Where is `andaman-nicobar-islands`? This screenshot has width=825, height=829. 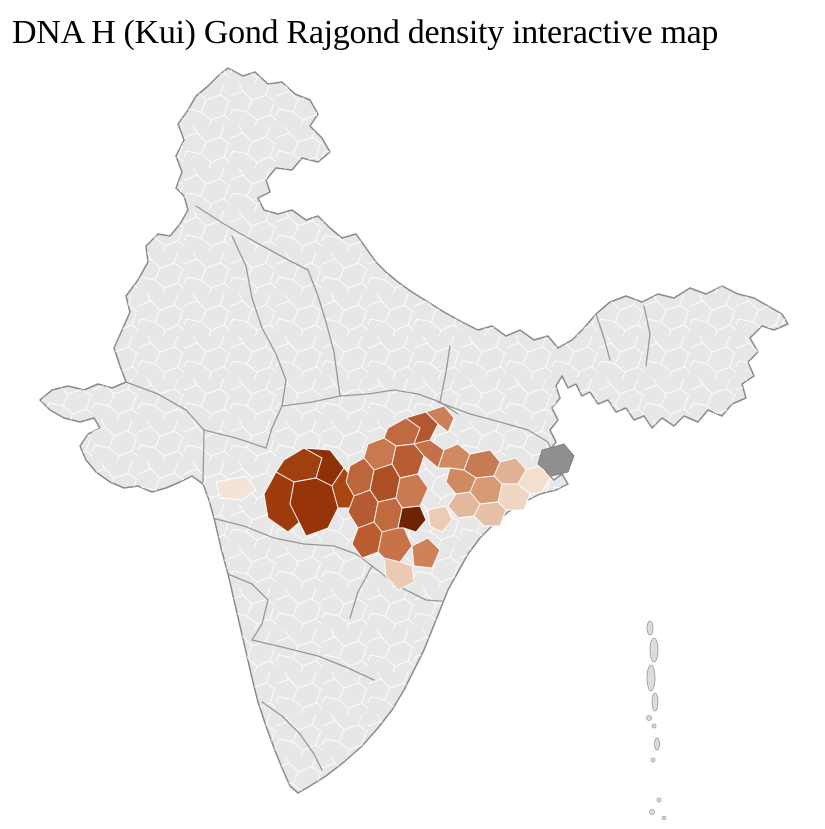
andaman-nicobar-islands is located at coordinates (656, 720).